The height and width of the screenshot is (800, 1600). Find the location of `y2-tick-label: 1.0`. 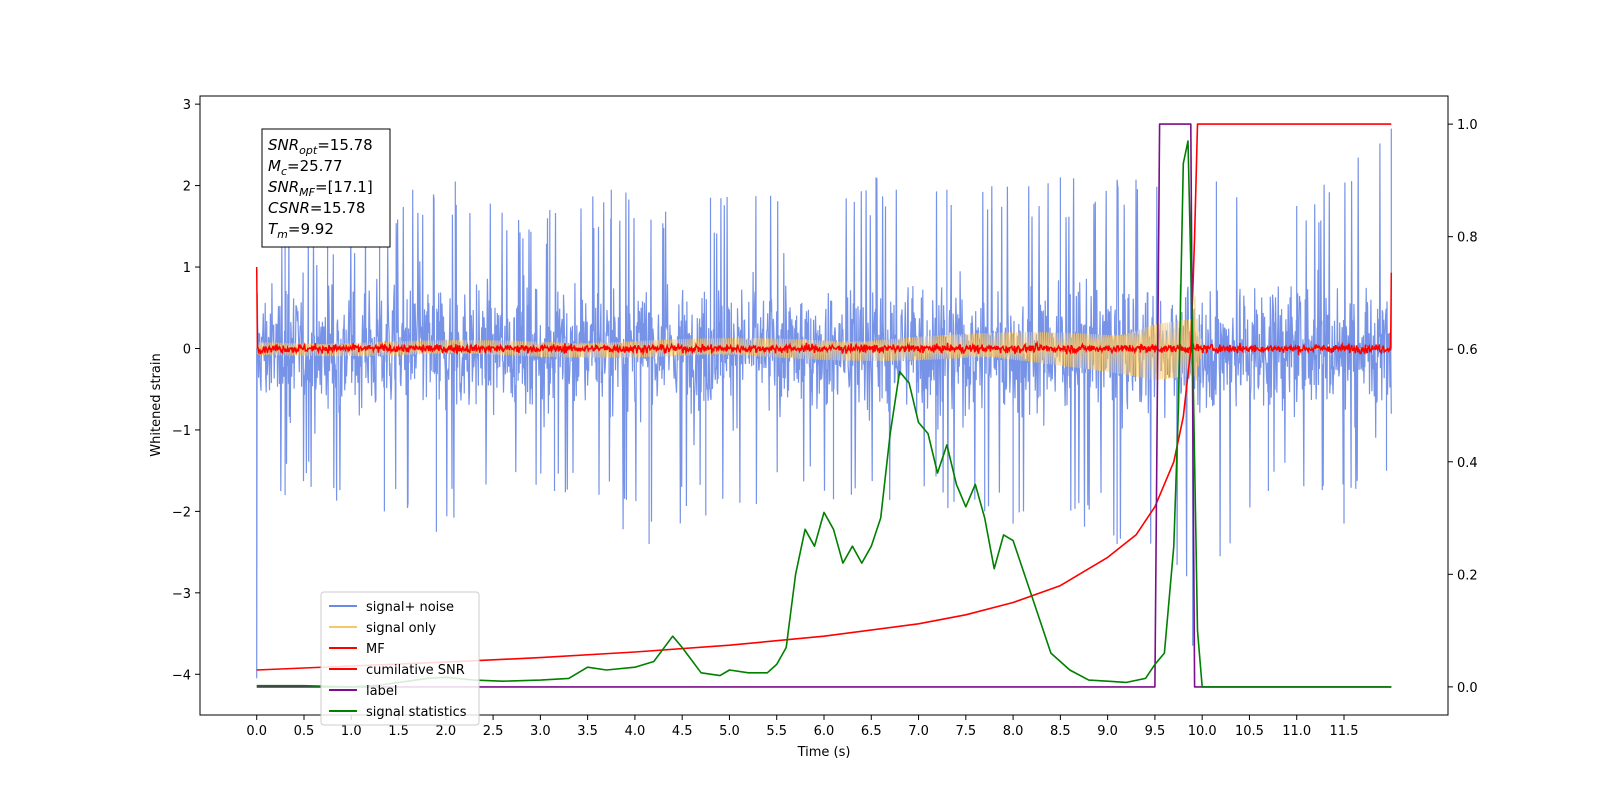

y2-tick-label: 1.0 is located at coordinates (1467, 125).